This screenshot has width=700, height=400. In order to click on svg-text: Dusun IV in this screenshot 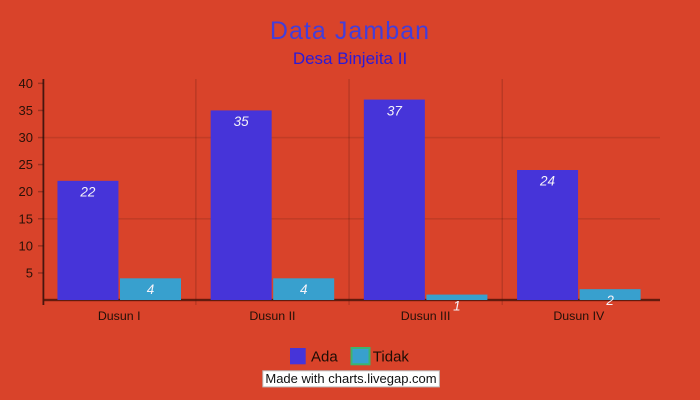, I will do `click(579, 316)`.